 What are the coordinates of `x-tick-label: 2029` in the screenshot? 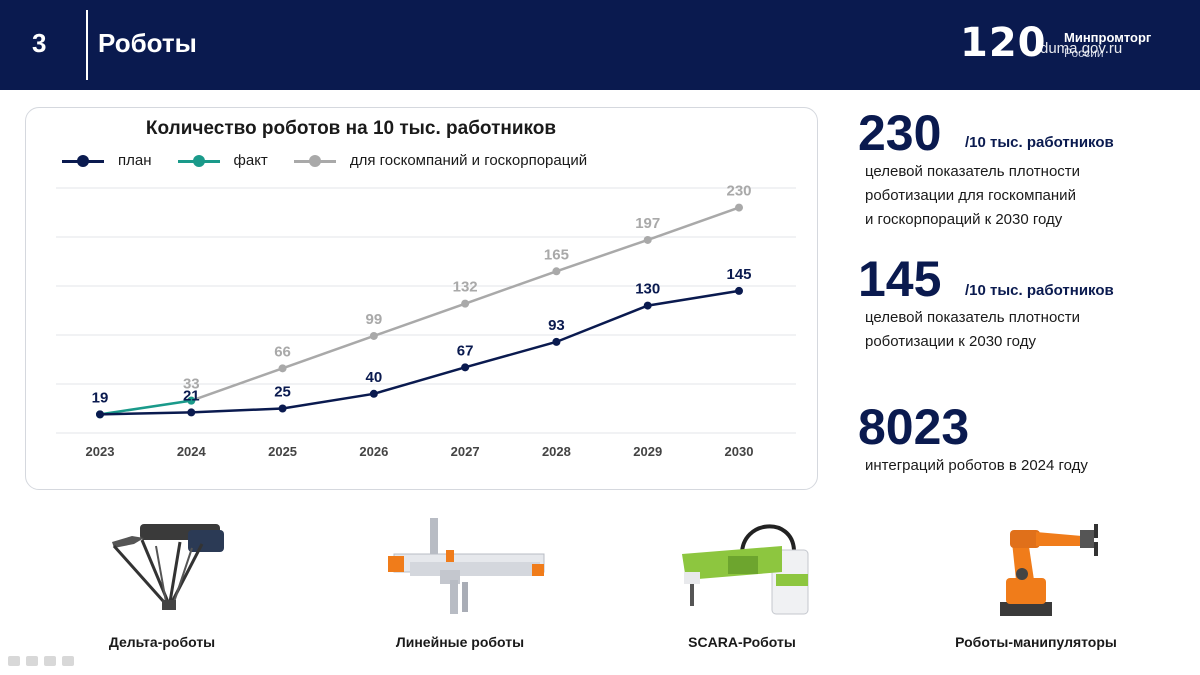 It's located at (647, 451).